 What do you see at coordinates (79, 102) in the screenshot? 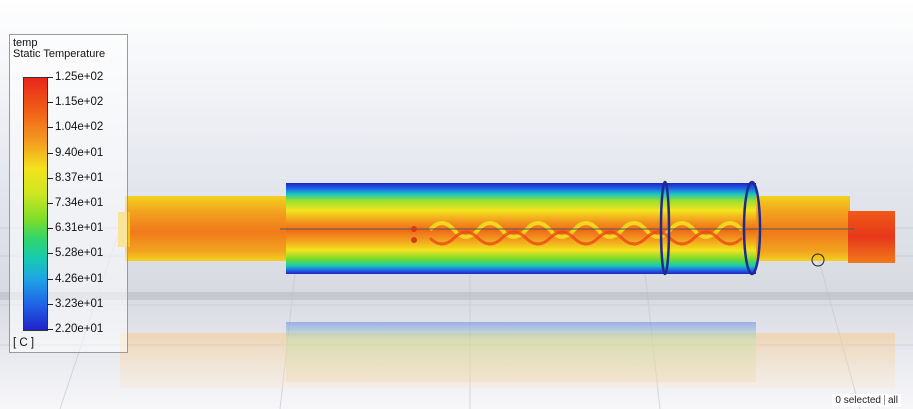
I see `colorbar-tick-label: 1.15e+02` at bounding box center [79, 102].